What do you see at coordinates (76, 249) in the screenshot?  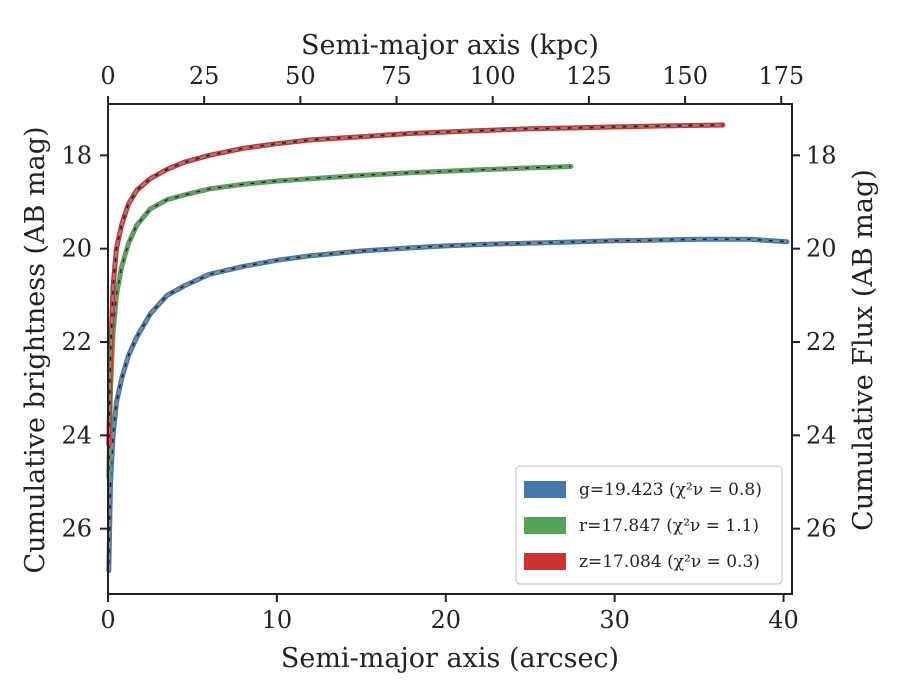 I see `y-tick-label: 20` at bounding box center [76, 249].